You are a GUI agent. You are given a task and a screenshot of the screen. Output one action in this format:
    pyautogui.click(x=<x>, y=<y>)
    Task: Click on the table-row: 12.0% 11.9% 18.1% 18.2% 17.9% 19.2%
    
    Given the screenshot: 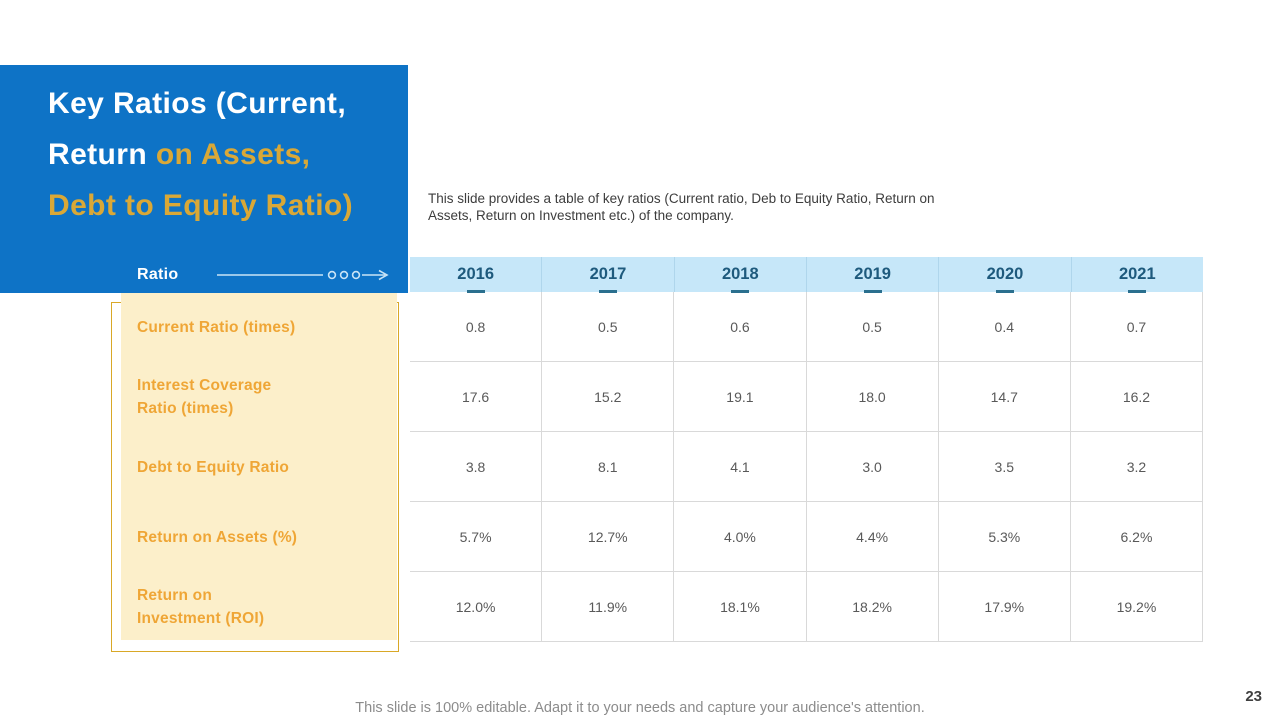 What is the action you would take?
    pyautogui.click(x=806, y=607)
    